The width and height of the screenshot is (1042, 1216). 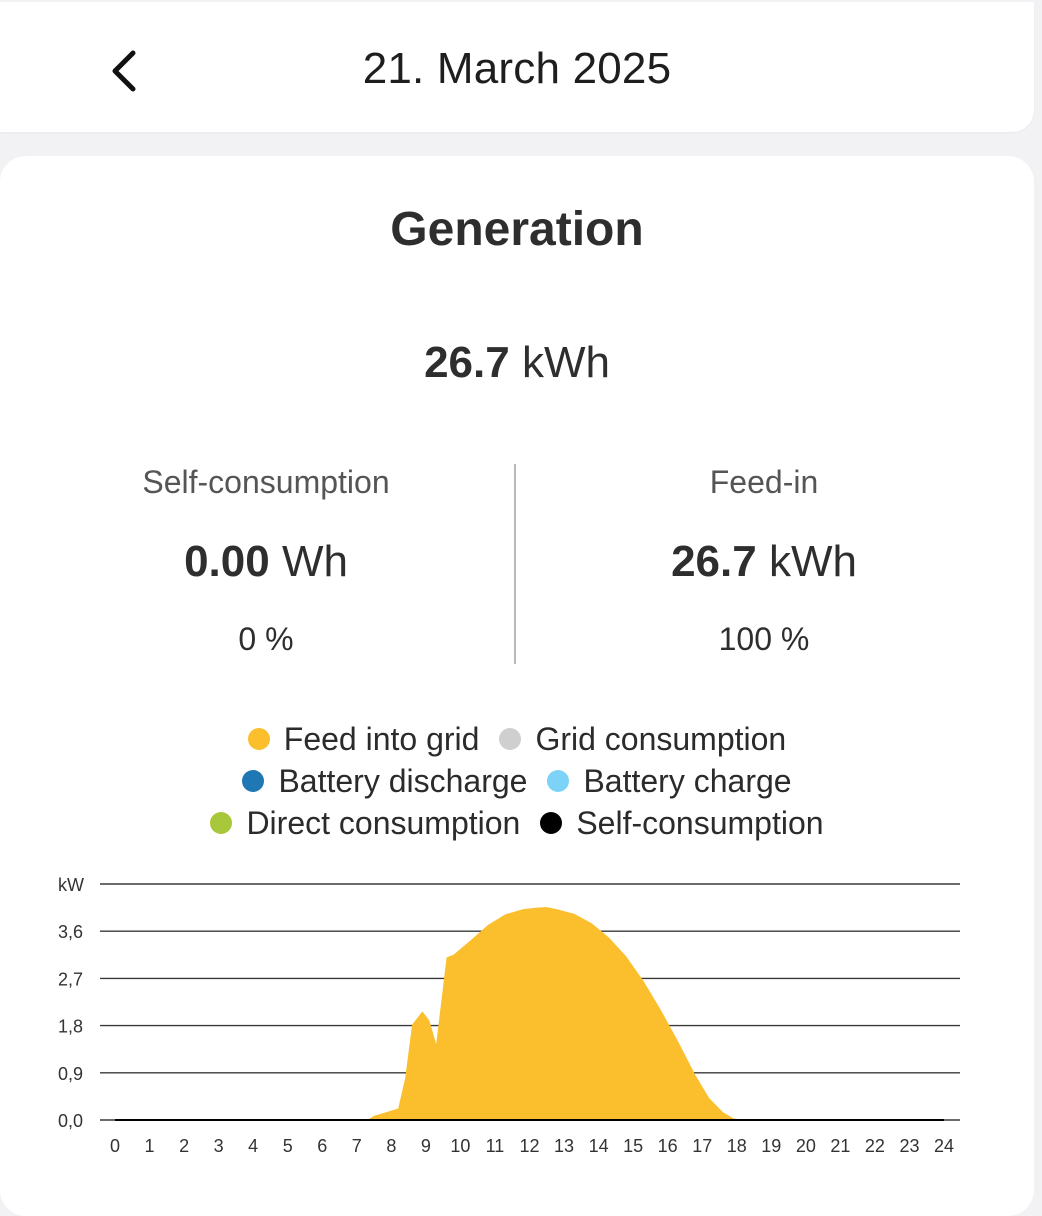 What do you see at coordinates (227, 561) in the screenshot?
I see `self-consumption-amount: 0.00` at bounding box center [227, 561].